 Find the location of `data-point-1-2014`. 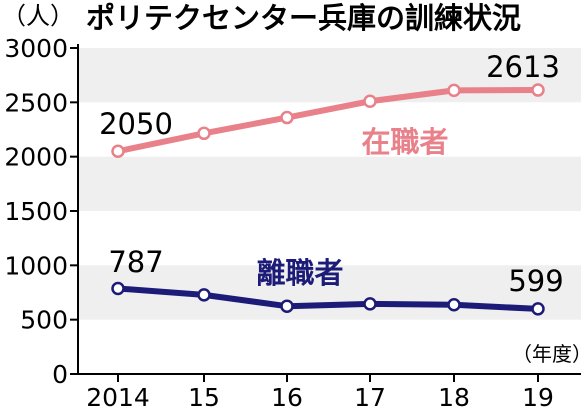

data-point-1-2014 is located at coordinates (118, 288).